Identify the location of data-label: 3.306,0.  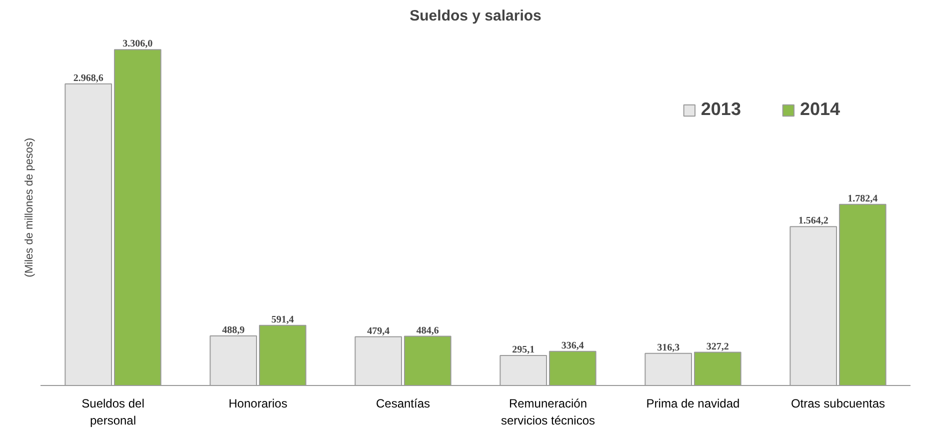
(137, 44).